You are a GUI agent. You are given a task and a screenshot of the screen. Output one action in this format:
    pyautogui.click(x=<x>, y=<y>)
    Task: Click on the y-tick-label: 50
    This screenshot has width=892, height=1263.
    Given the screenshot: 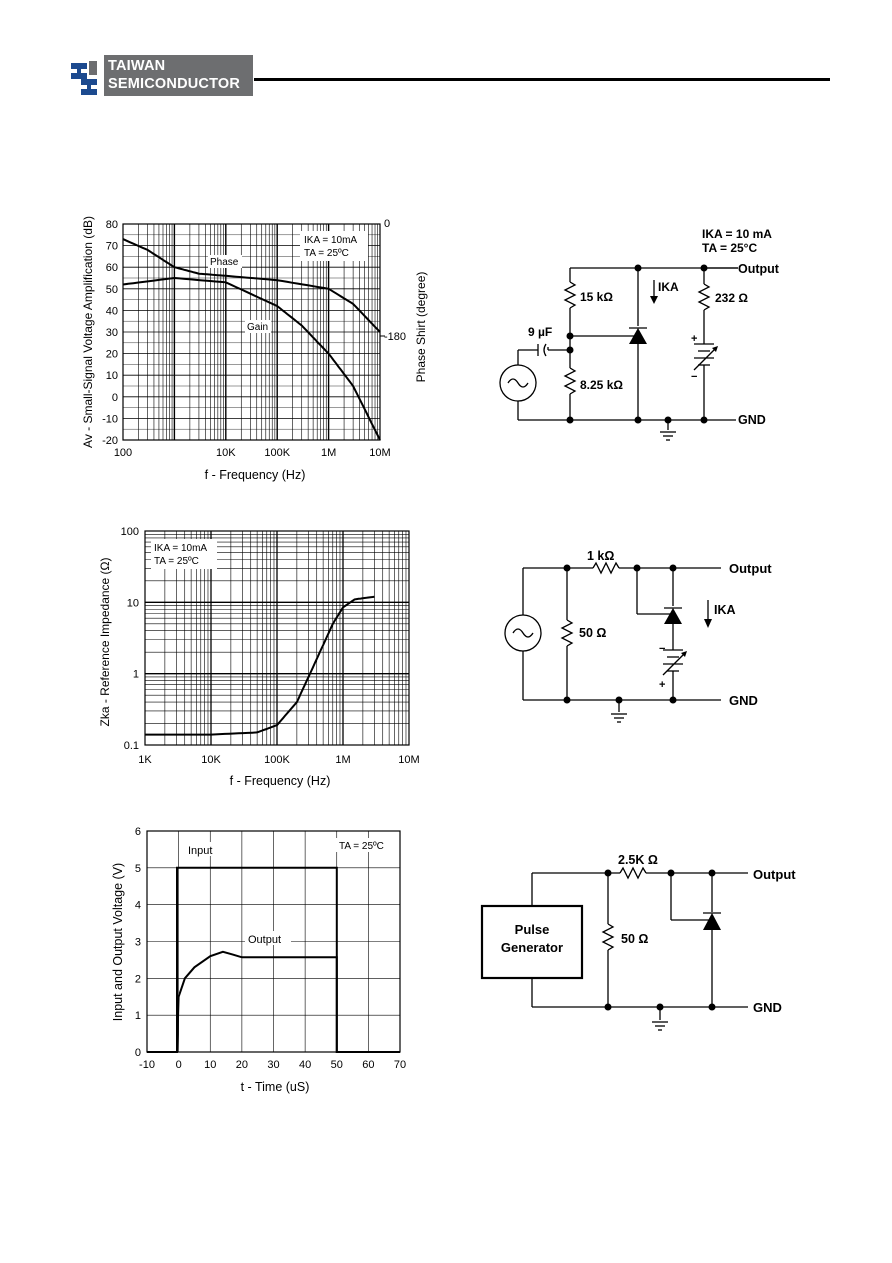 What is the action you would take?
    pyautogui.click(x=112, y=290)
    